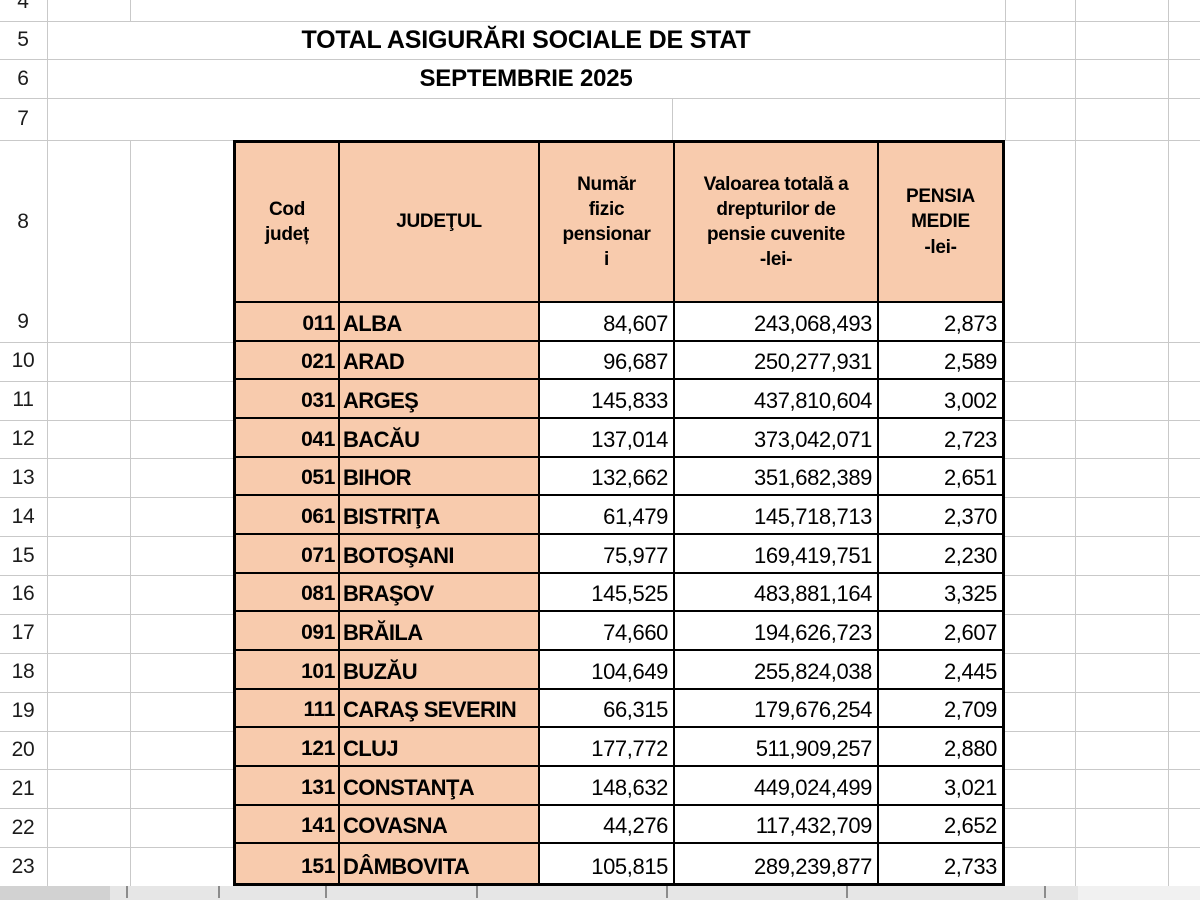 This screenshot has width=1200, height=900. Describe the element at coordinates (23, 788) in the screenshot. I see `row-header-21: 21` at that location.